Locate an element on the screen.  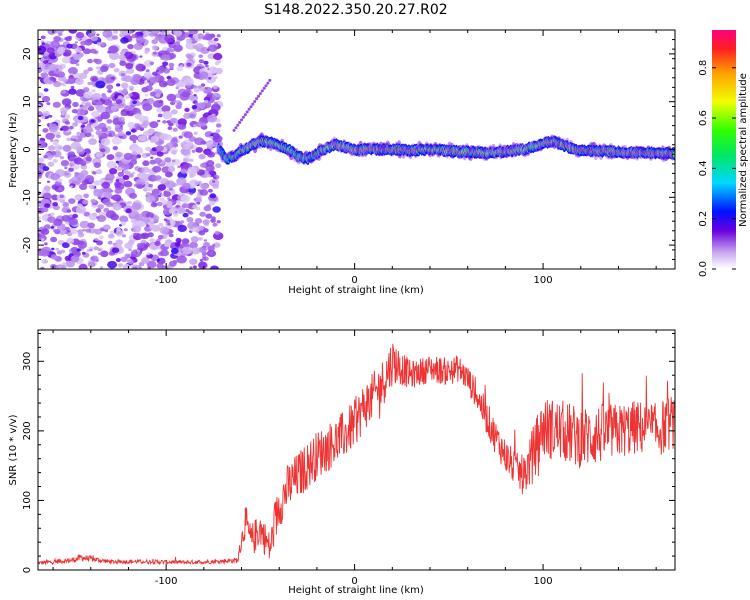
colorbar-gradient is located at coordinates (724, 149).